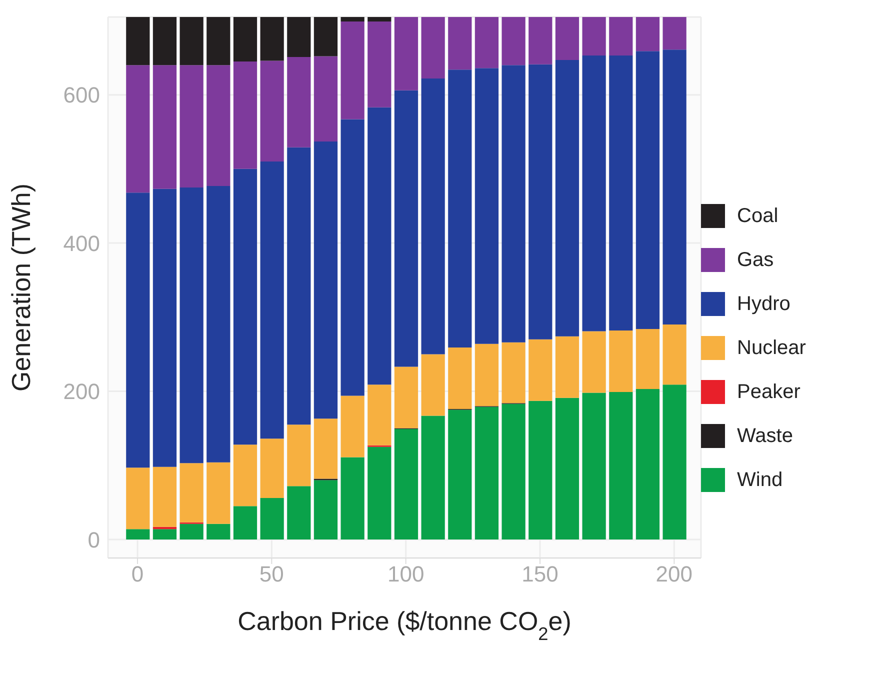  I want to click on legend-label: Nuclear, so click(771, 348).